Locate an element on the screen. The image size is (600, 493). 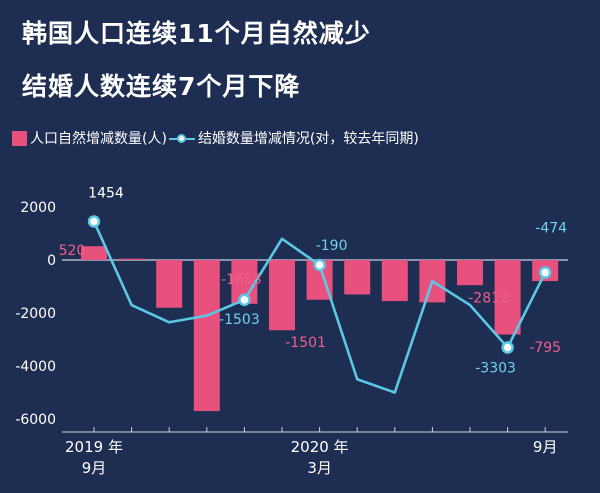
data-label: -795 is located at coordinates (545, 348).